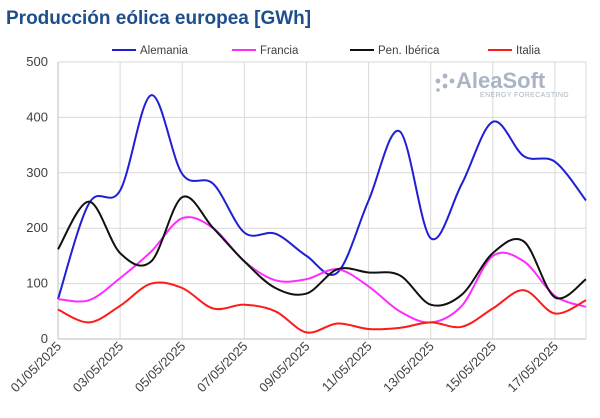  What do you see at coordinates (44, 338) in the screenshot?
I see `y-tick-label: 0` at bounding box center [44, 338].